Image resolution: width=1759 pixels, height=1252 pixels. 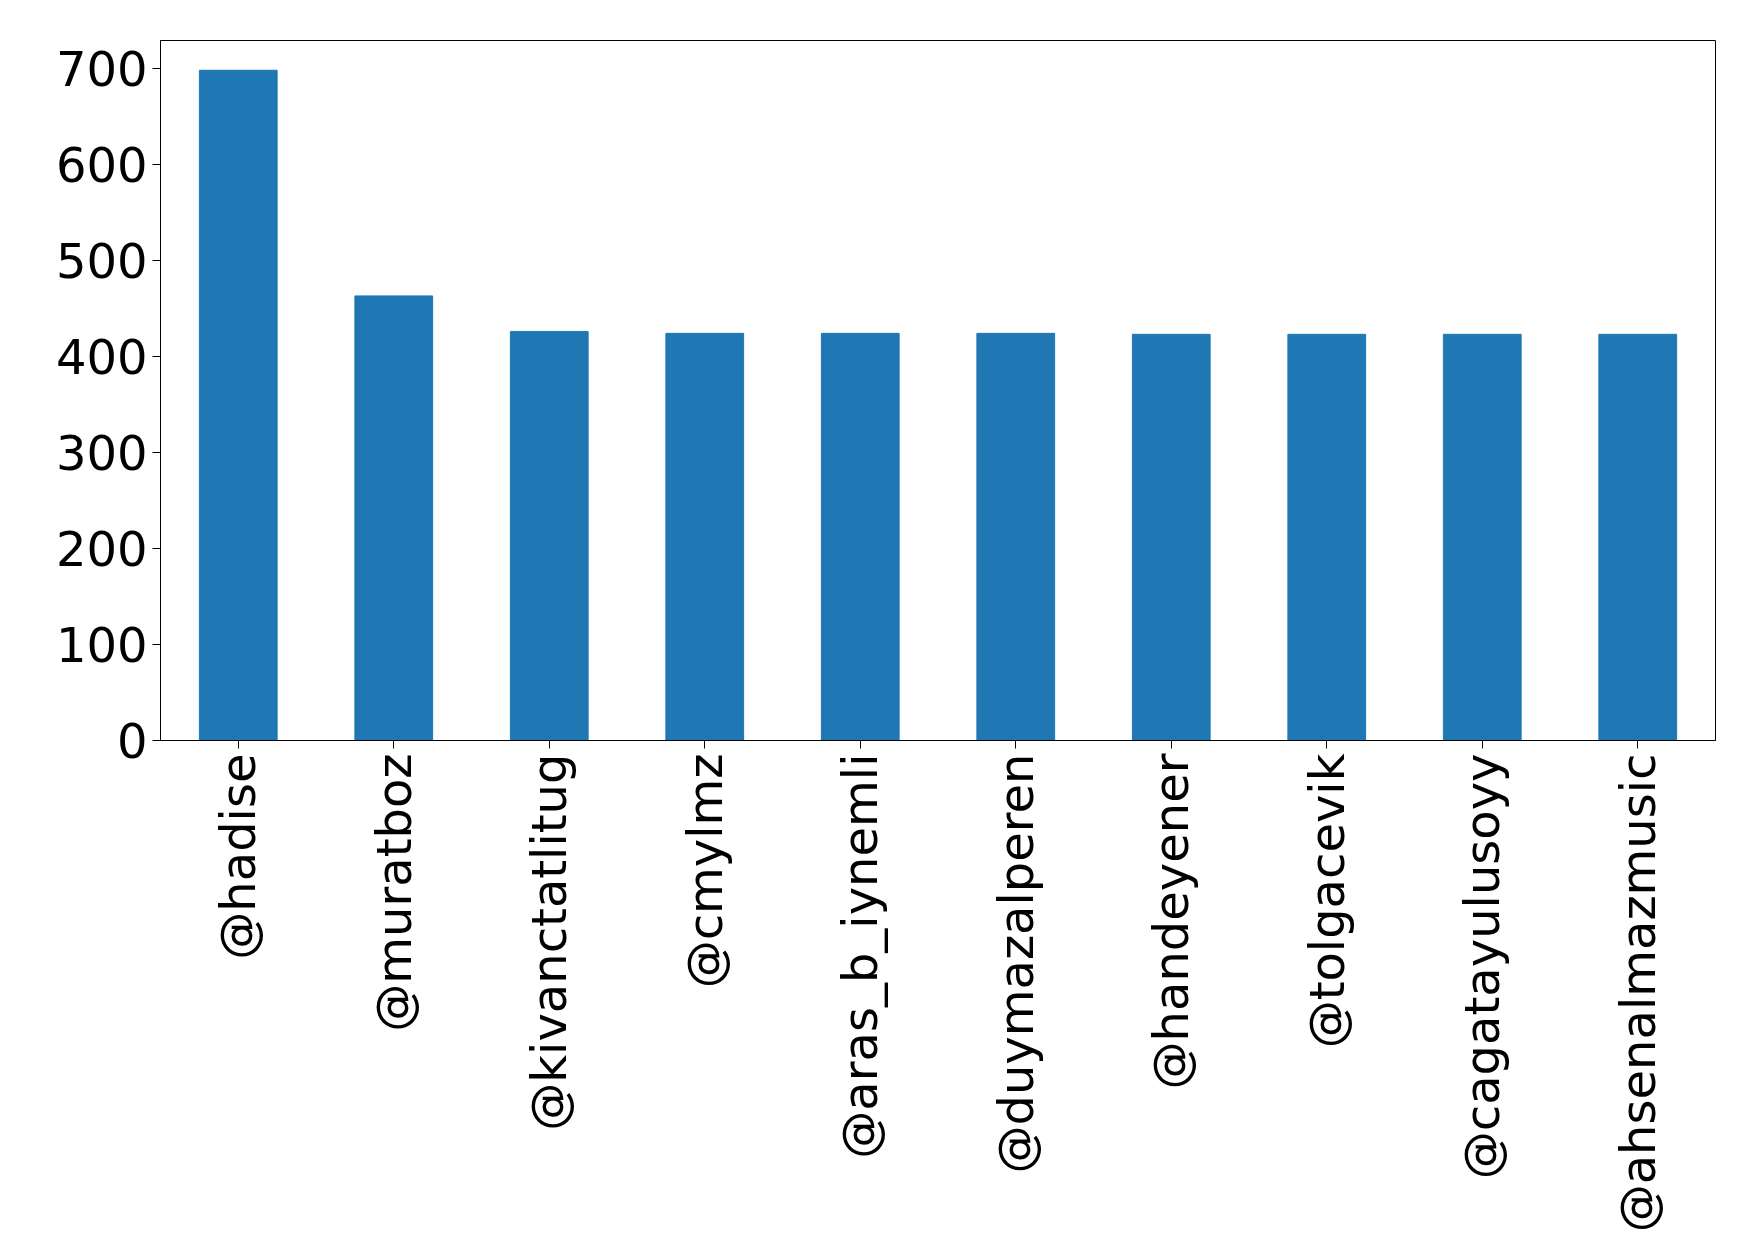 I want to click on x-tick-label: @hadise, so click(x=238, y=856).